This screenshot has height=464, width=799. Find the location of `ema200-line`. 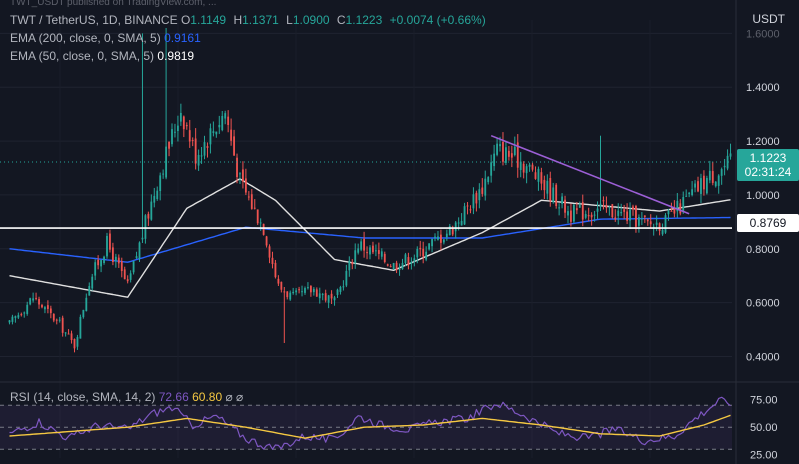

ema200-line is located at coordinates (370, 239).